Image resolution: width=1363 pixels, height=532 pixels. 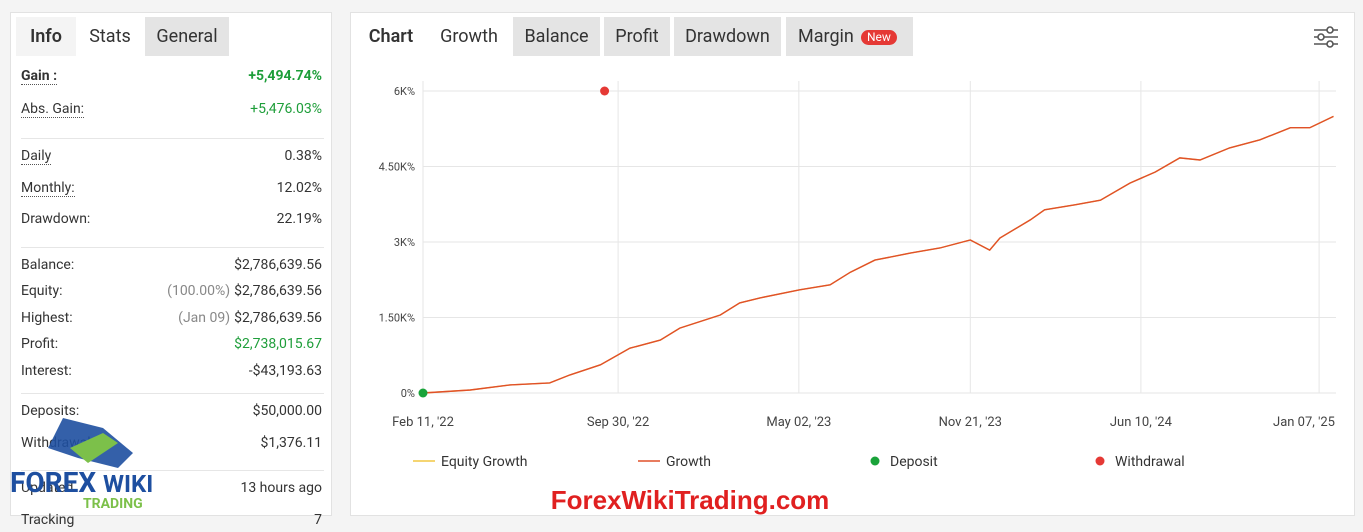 I want to click on badge: New, so click(x=879, y=37).